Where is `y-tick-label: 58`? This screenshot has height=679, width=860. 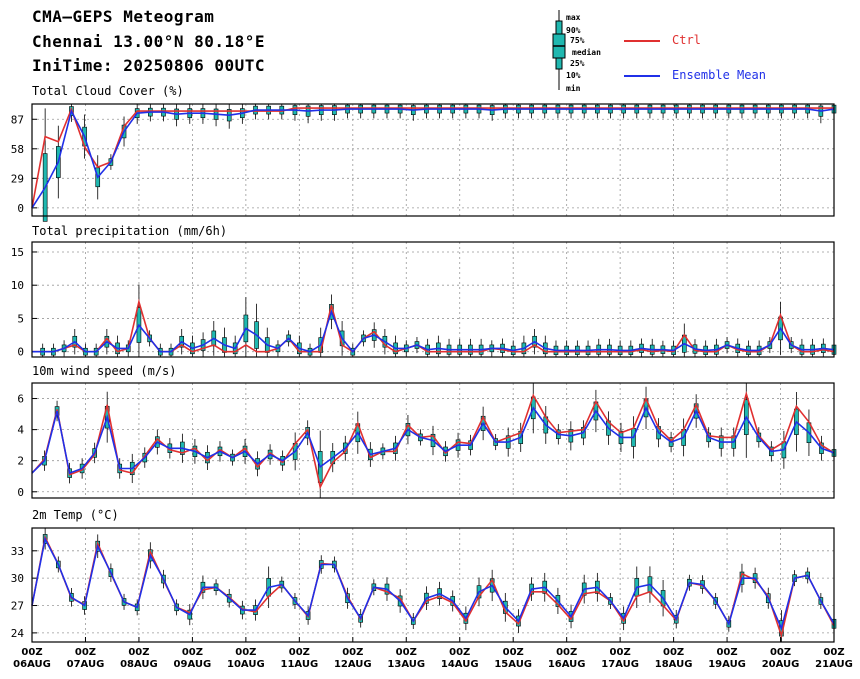
y-tick-label: 58 is located at coordinates (17, 149).